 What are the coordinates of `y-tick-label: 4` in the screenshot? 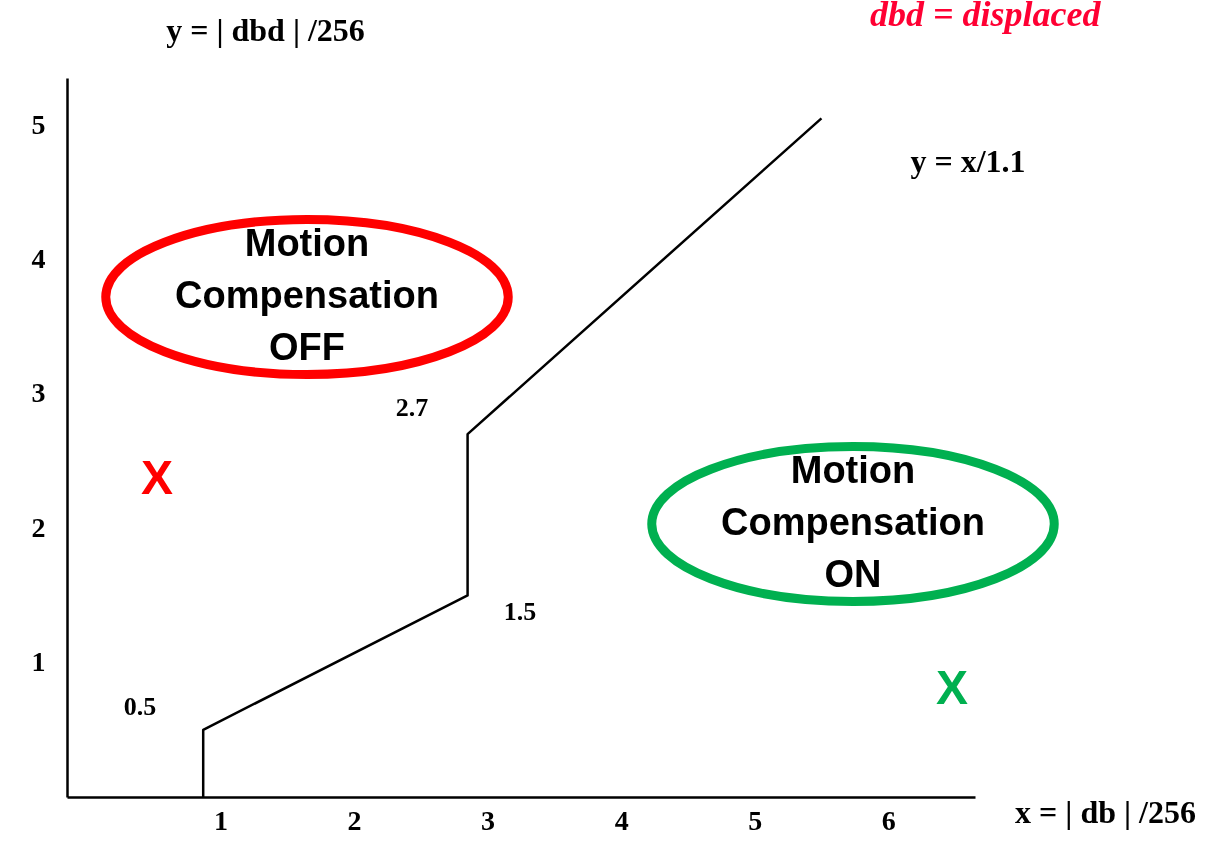 It's located at (38, 258).